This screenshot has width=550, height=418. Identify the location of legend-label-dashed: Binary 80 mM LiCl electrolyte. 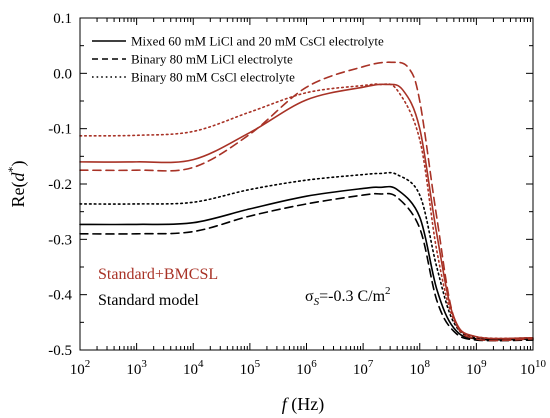
(212, 59).